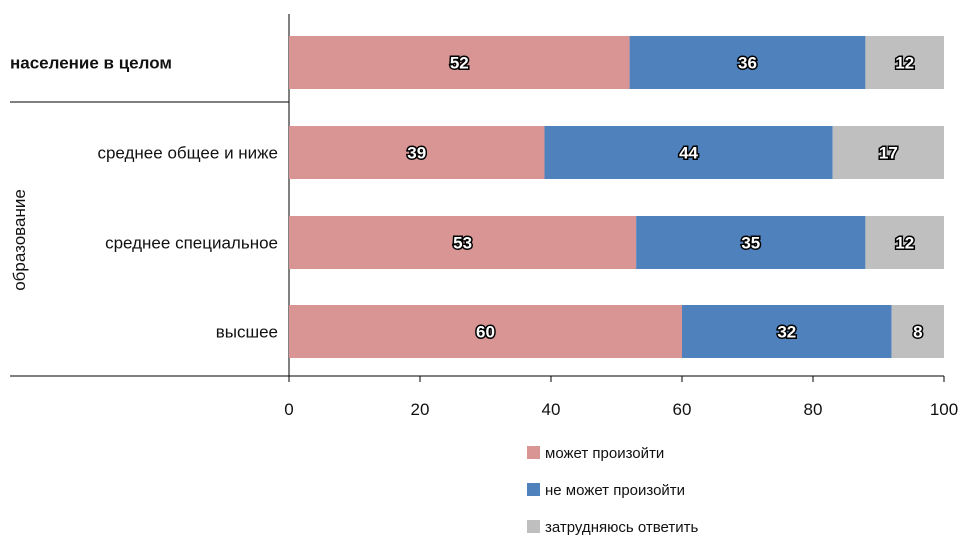  I want to click on group-label: образование, so click(19, 240).